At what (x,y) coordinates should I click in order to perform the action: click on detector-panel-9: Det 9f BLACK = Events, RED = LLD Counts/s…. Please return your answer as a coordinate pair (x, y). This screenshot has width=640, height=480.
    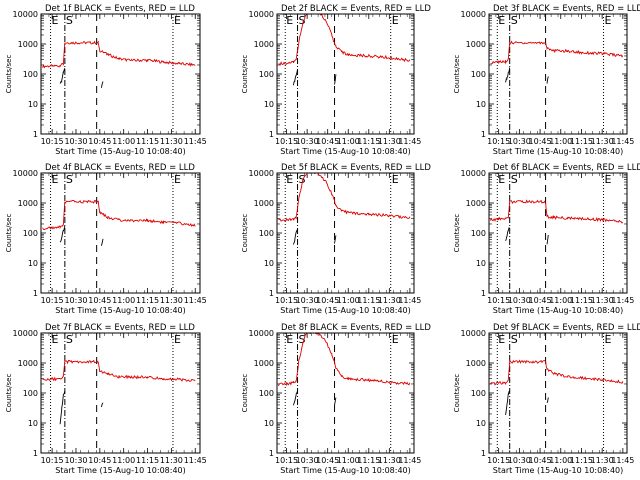
    Looking at the image, I should click on (546, 399).